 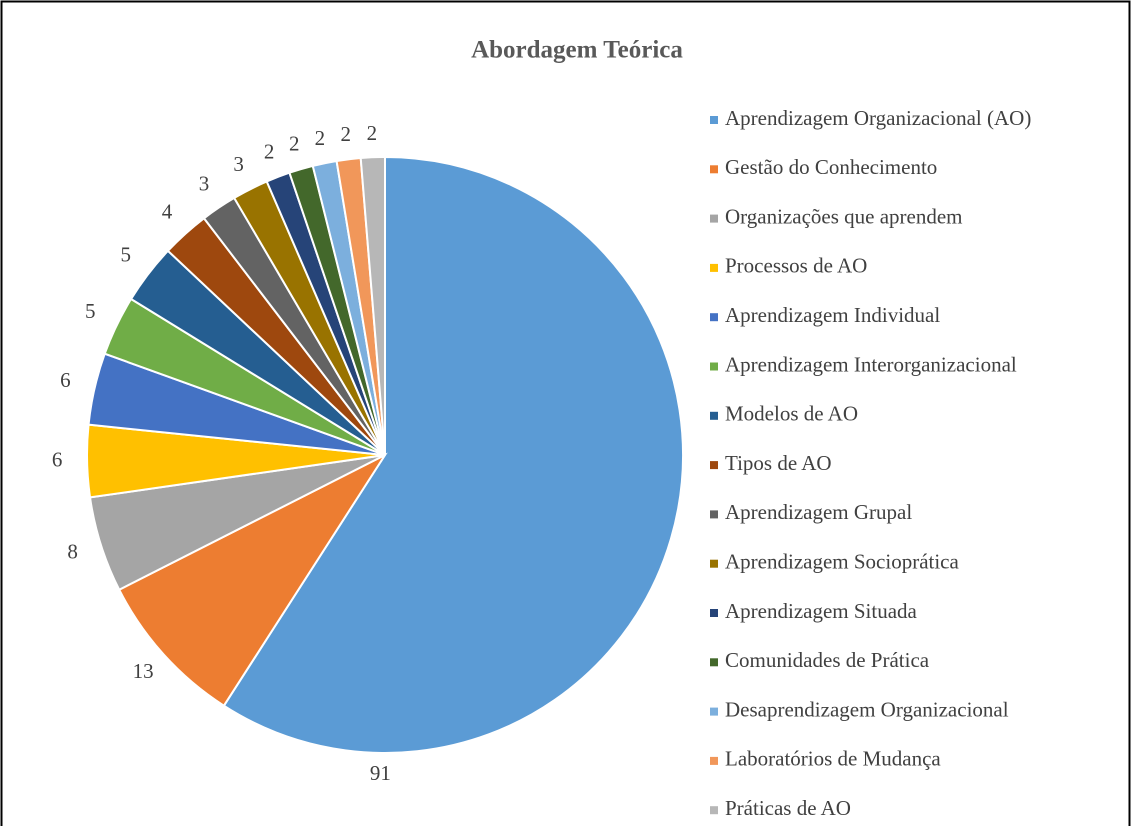 I want to click on legend-label: Aprendizagem Socioprática, so click(x=842, y=562).